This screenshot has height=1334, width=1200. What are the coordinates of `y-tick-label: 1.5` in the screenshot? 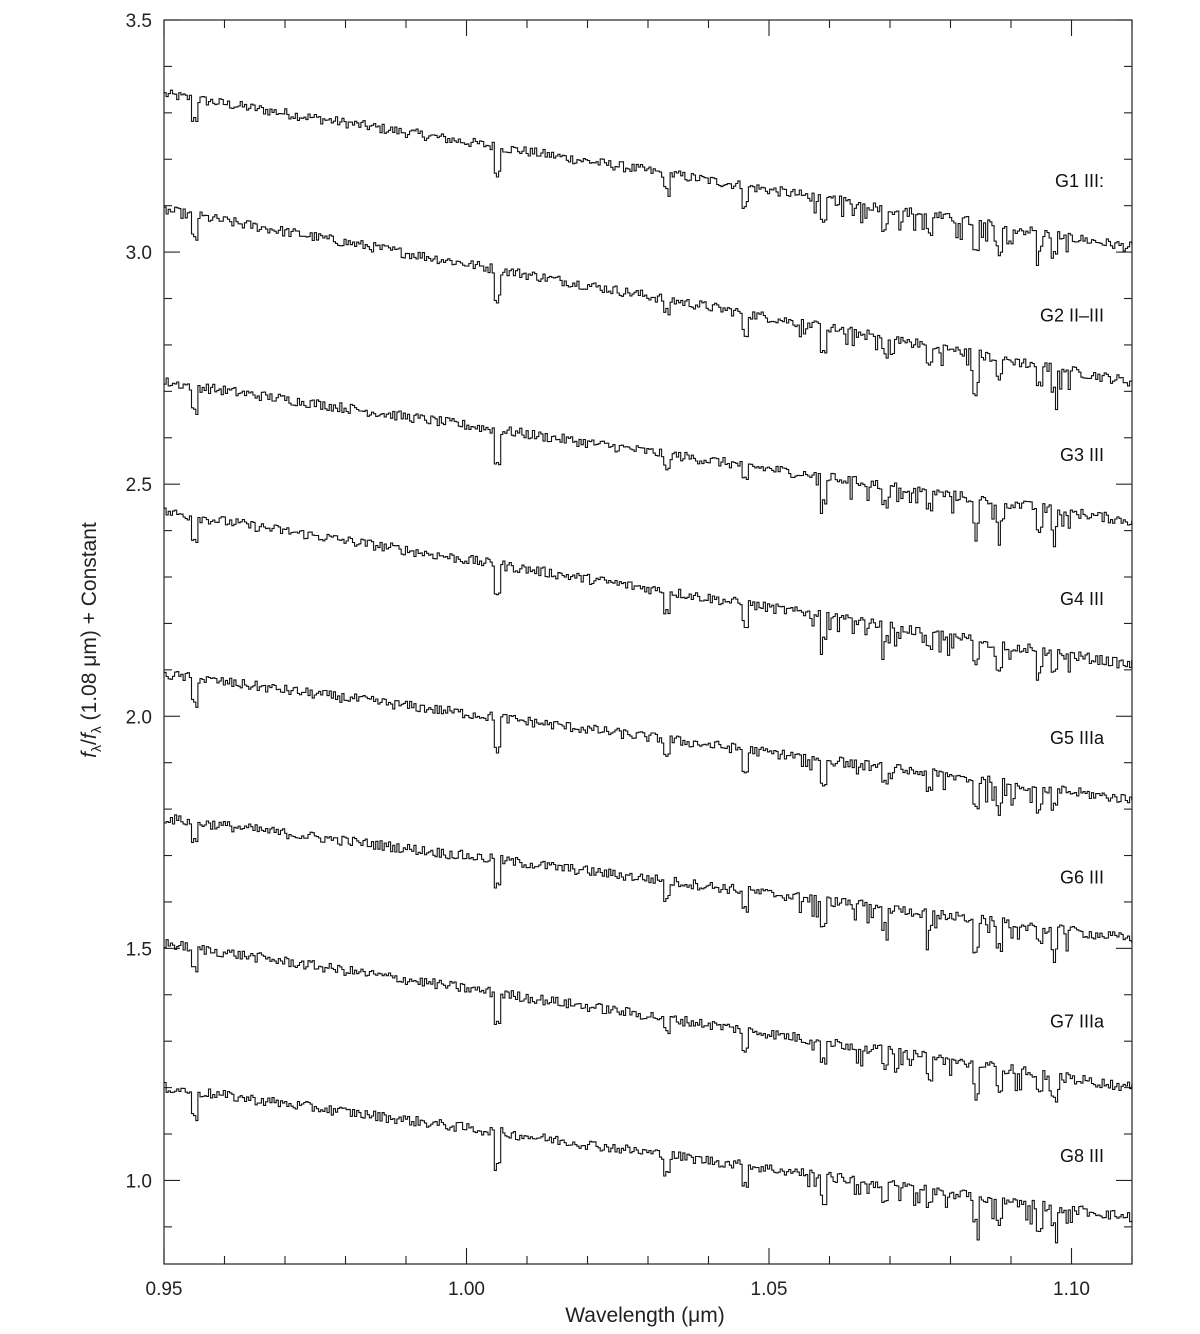 It's located at (139, 949).